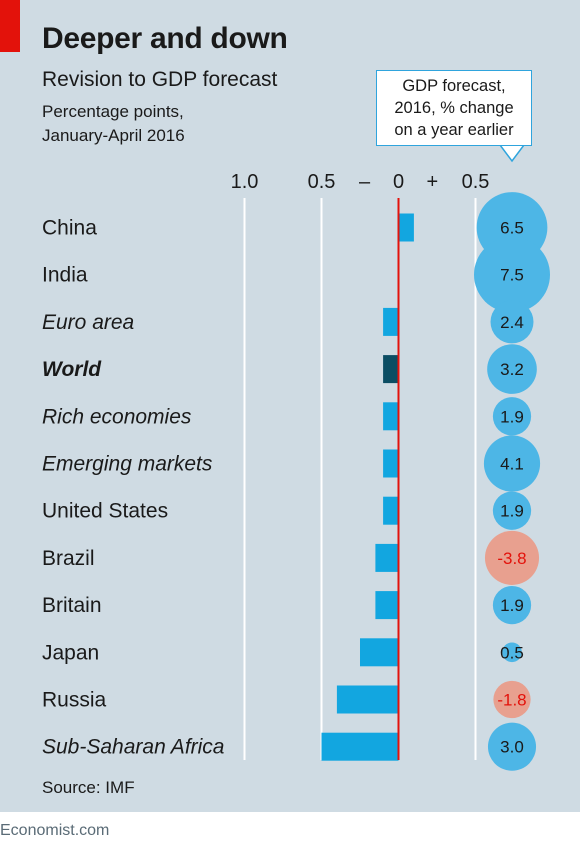 This screenshot has height=852, width=580. I want to click on chart-title: Deeper and down, so click(165, 38).